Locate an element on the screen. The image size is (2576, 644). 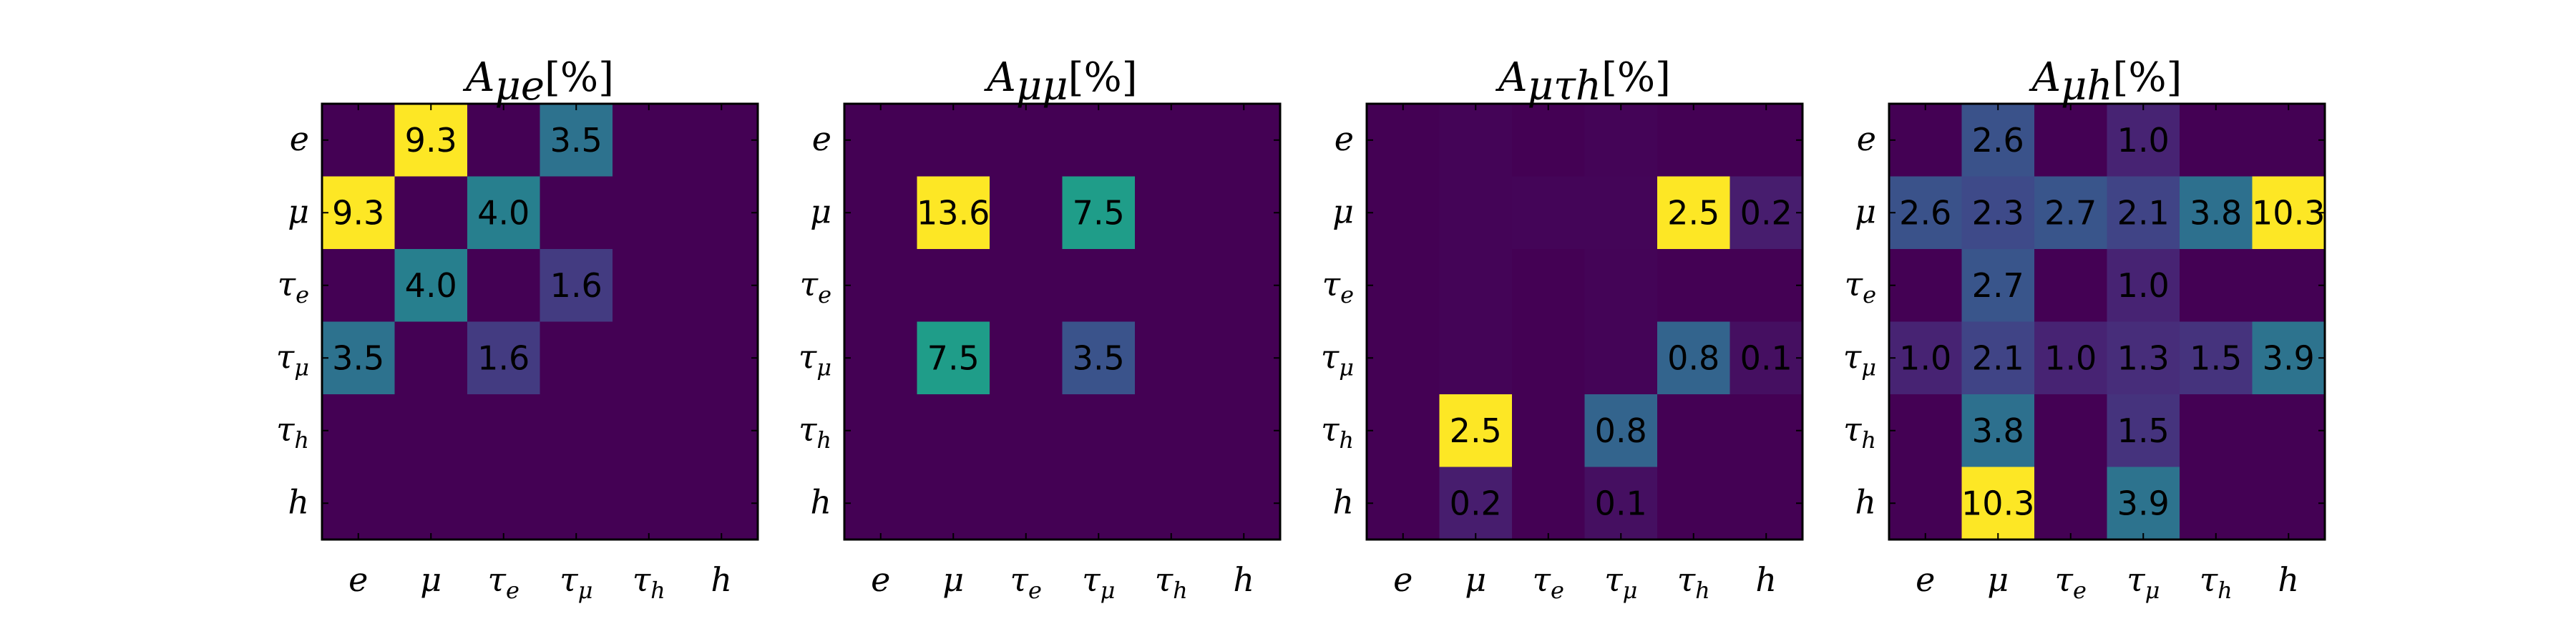
y-tick-label: μ is located at coordinates (298, 211).